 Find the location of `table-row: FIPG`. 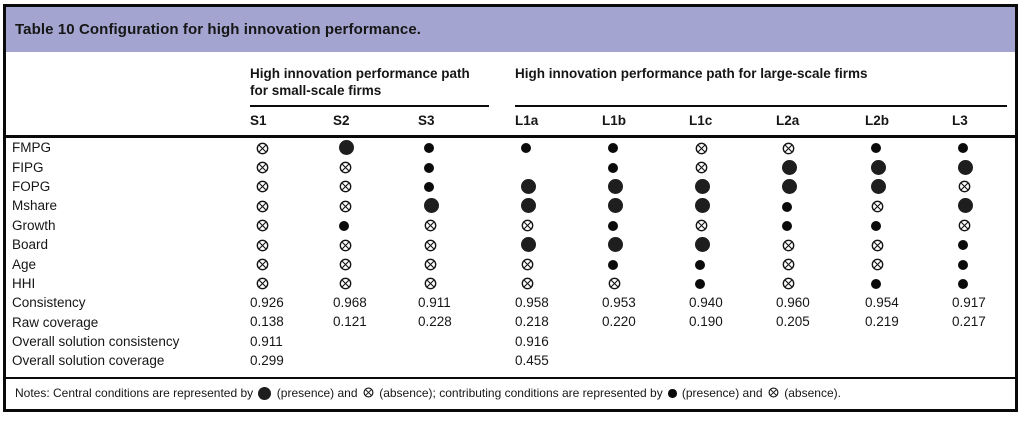

table-row: FIPG is located at coordinates (510, 166).